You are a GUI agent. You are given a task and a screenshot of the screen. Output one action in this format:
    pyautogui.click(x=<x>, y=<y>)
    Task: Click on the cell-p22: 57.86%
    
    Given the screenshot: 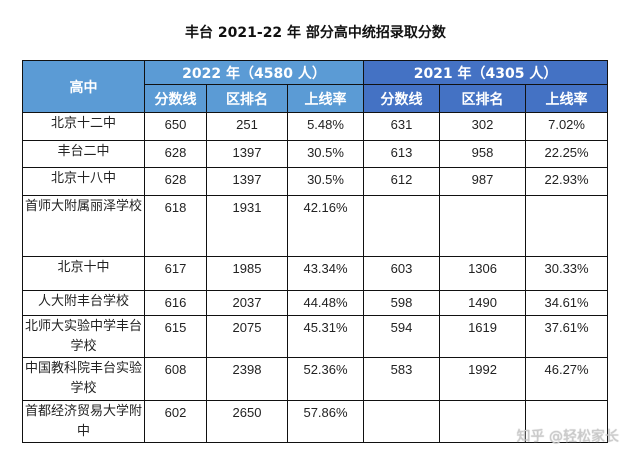 What is the action you would take?
    pyautogui.click(x=325, y=421)
    